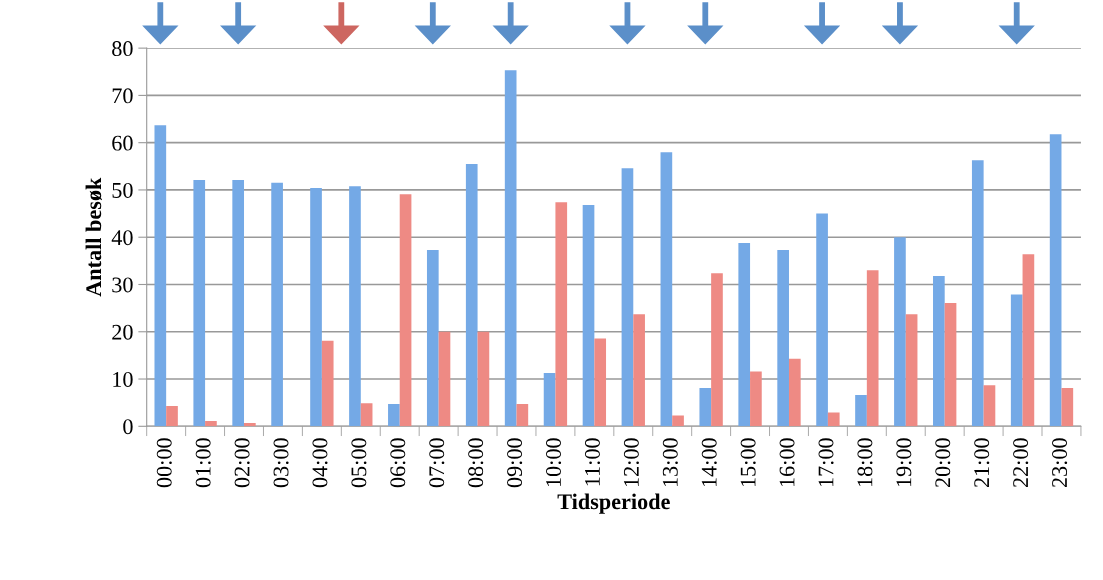  What do you see at coordinates (826, 462) in the screenshot?
I see `x-tick-label: 17:00` at bounding box center [826, 462].